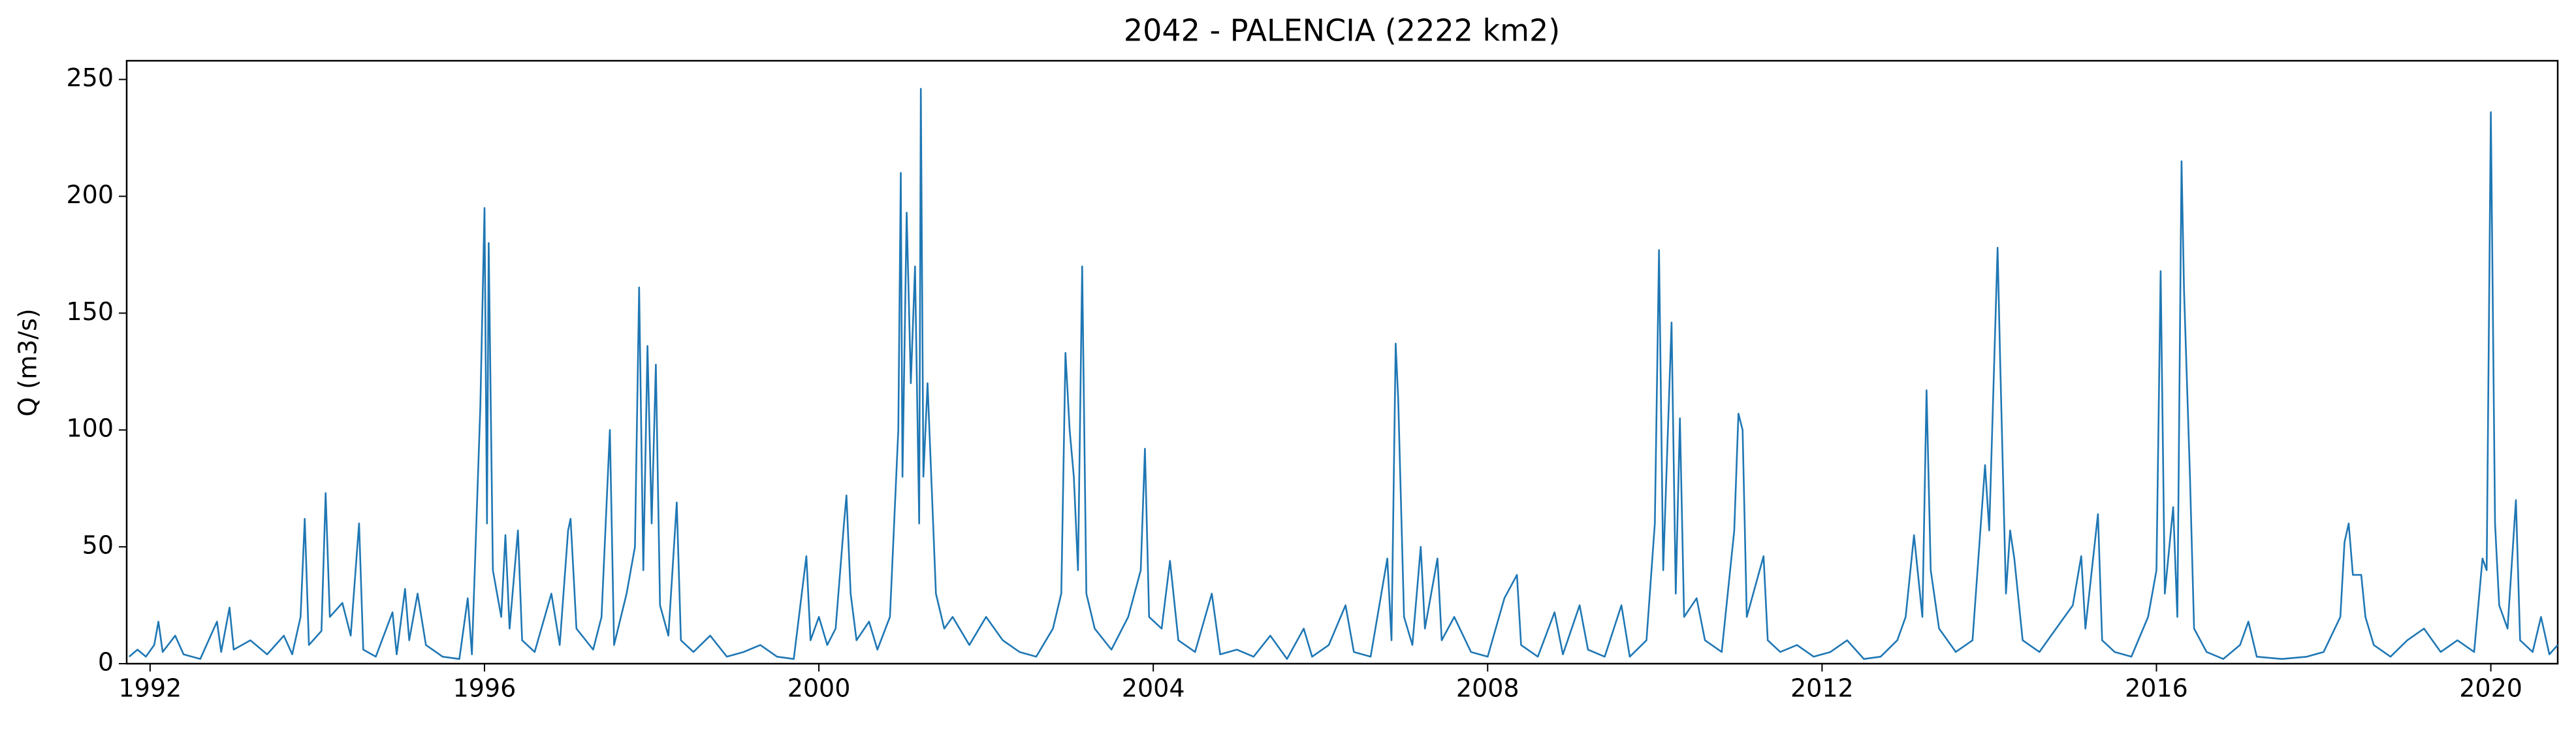 The height and width of the screenshot is (729, 2576). What do you see at coordinates (485, 688) in the screenshot?
I see `x-tick-label: 1996` at bounding box center [485, 688].